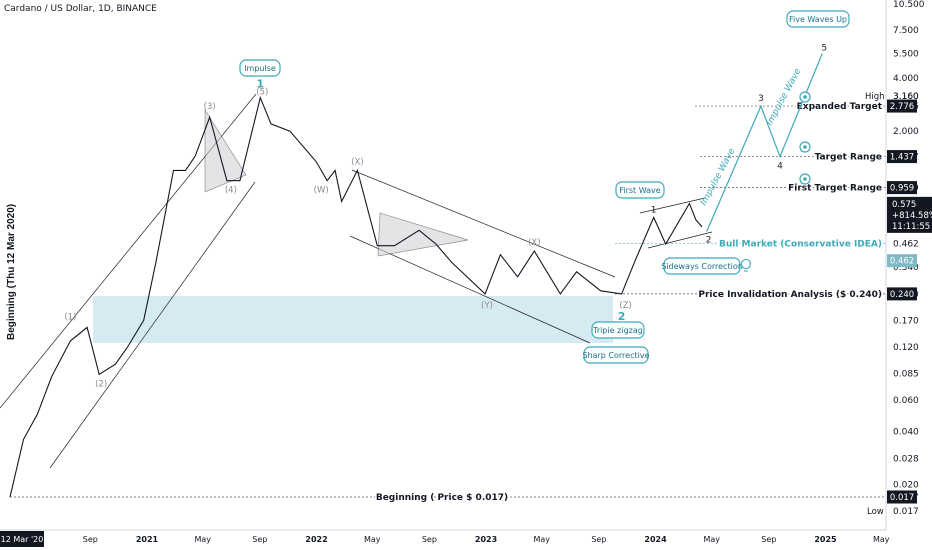  What do you see at coordinates (210, 107) in the screenshot?
I see `wave-label-2: (3)` at bounding box center [210, 107].